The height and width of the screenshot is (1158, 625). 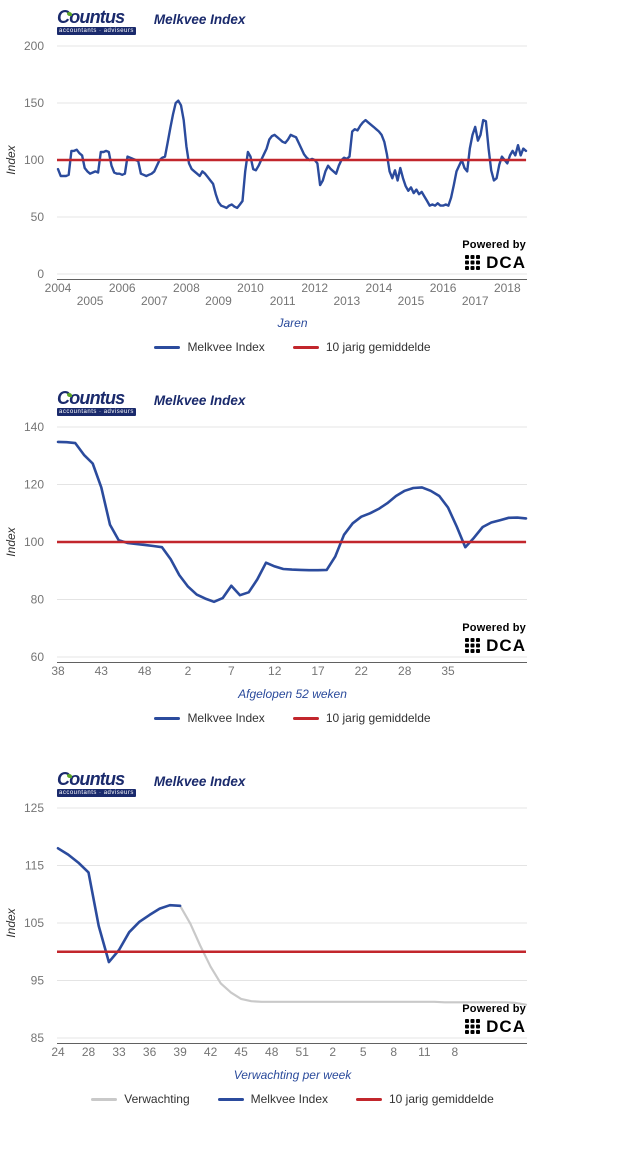 What do you see at coordinates (241, 1052) in the screenshot?
I see `x-tick-label: 45` at bounding box center [241, 1052].